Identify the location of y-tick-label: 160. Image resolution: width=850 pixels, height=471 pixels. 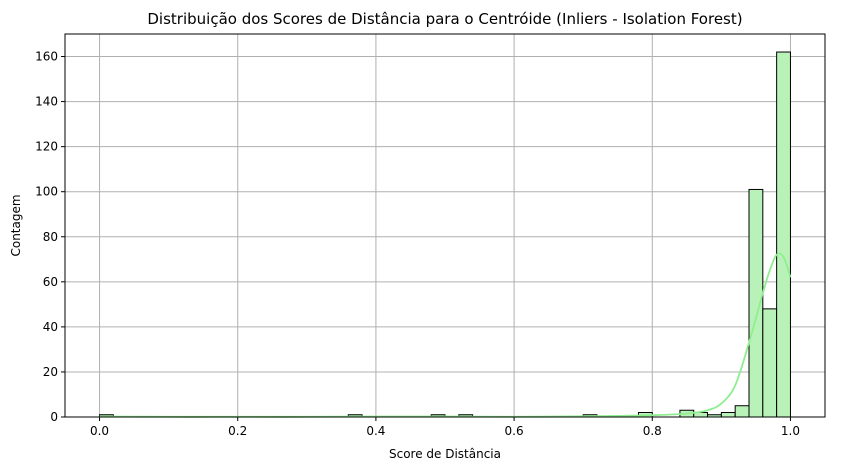
(46, 57).